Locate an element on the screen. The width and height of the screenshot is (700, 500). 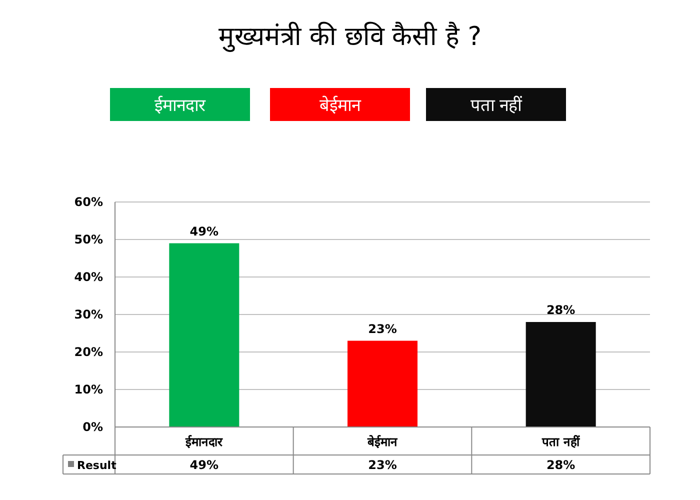
x-tick-label: ईमानदार is located at coordinates (204, 442).